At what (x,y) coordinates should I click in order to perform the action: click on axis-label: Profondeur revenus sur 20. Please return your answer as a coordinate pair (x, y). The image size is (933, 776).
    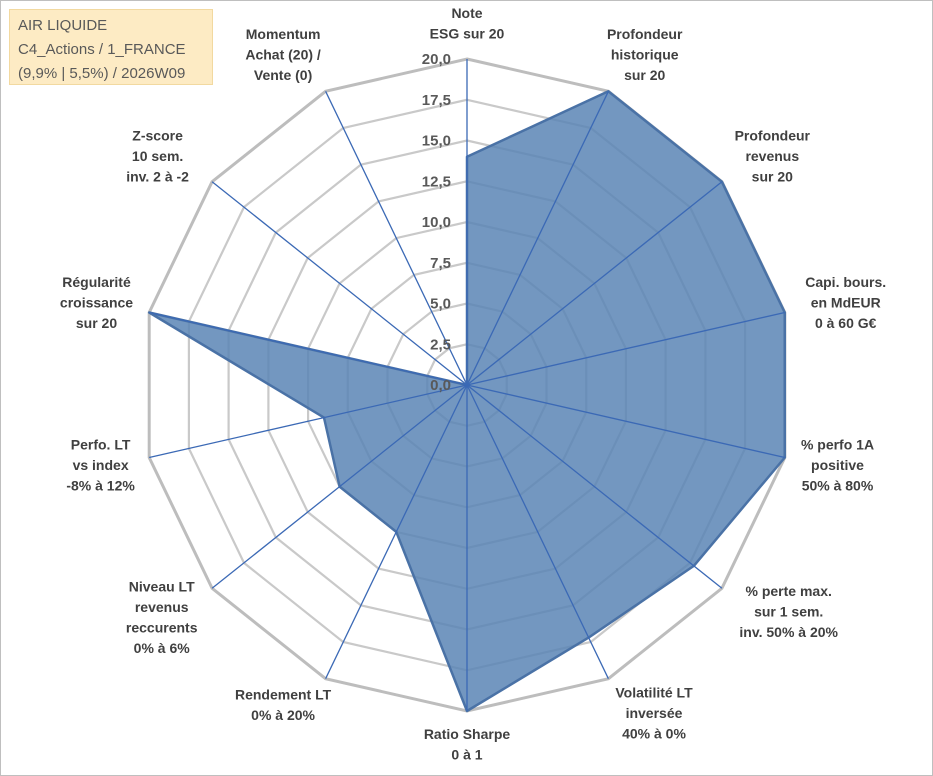
    Looking at the image, I should click on (773, 155).